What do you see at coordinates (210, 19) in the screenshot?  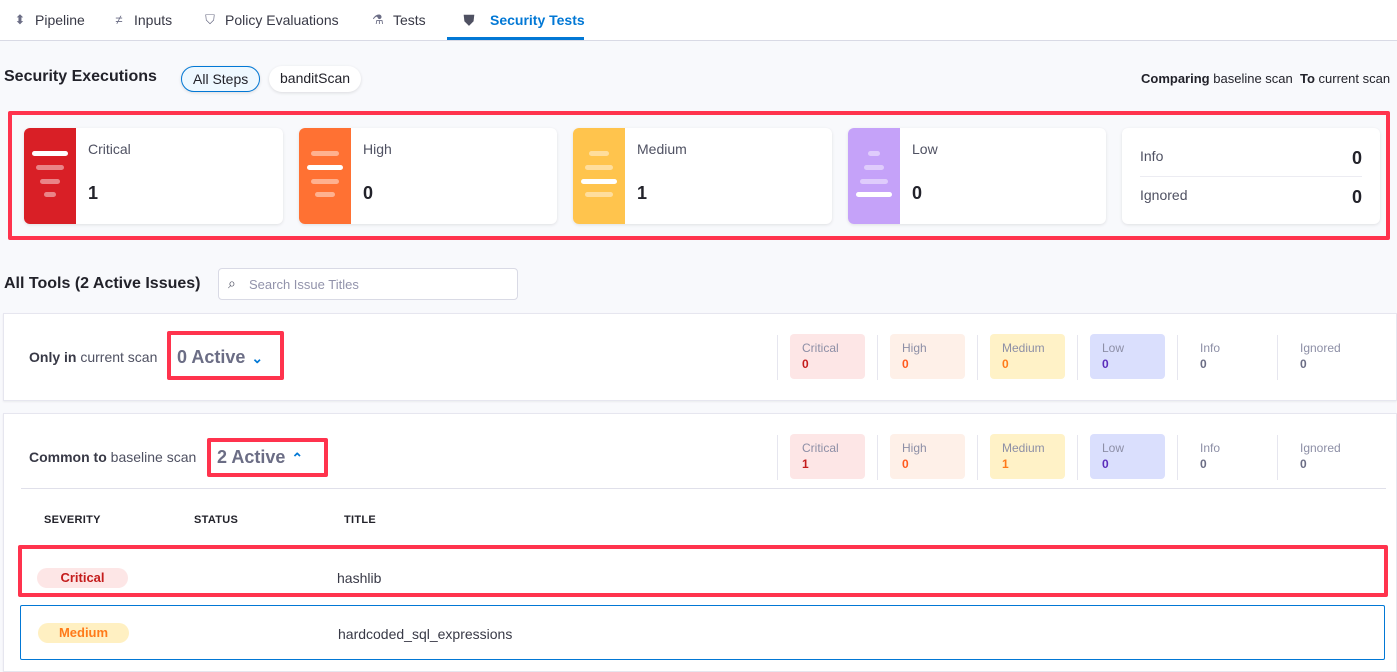 I see `shield-check-icon: ⛉` at bounding box center [210, 19].